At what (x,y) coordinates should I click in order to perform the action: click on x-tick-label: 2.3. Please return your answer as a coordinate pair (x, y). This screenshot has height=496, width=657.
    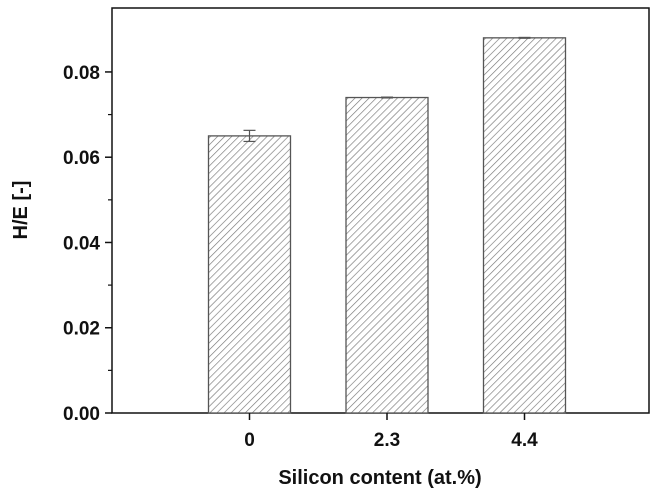
    Looking at the image, I should click on (387, 440).